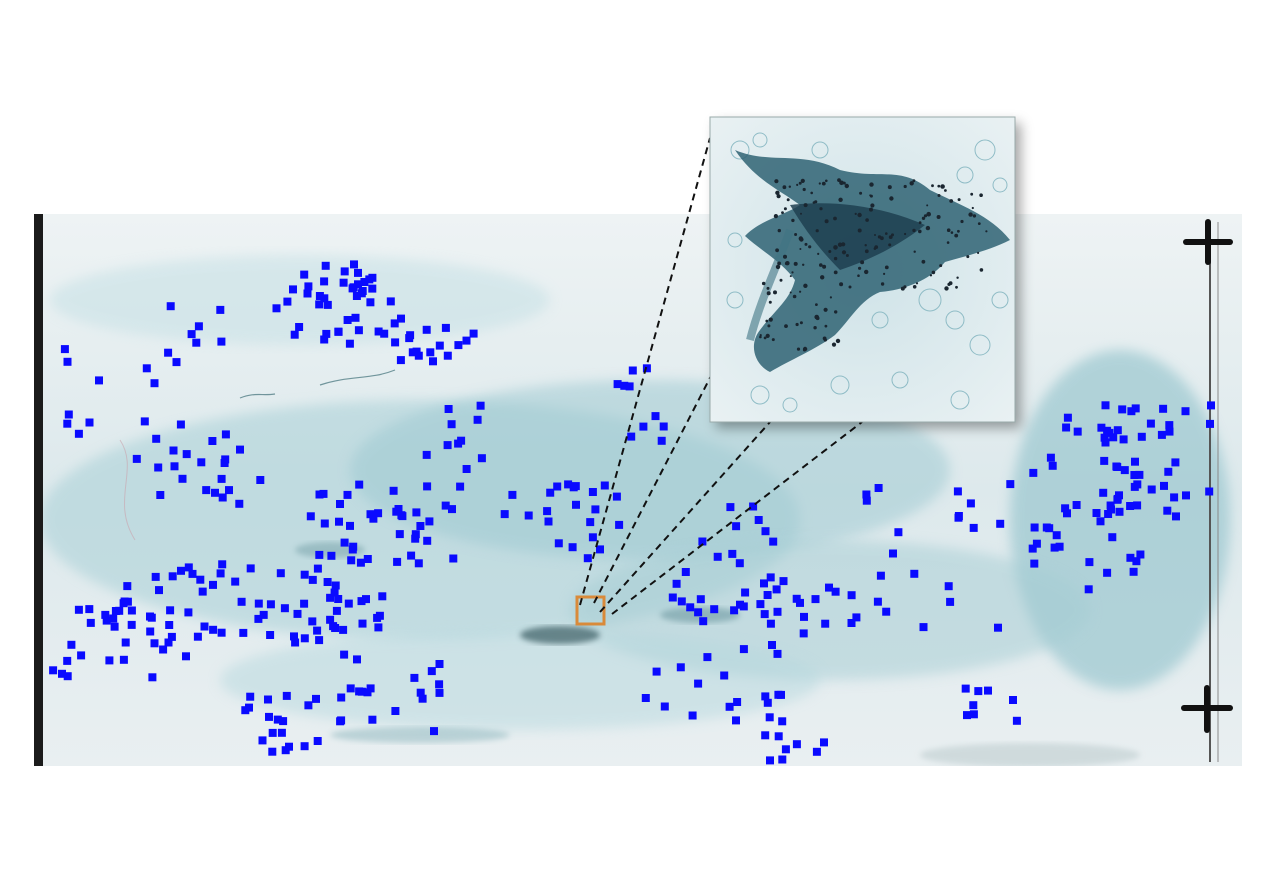  Describe the element at coordinates (38, 490) in the screenshot. I see `slide-left-edge` at that location.